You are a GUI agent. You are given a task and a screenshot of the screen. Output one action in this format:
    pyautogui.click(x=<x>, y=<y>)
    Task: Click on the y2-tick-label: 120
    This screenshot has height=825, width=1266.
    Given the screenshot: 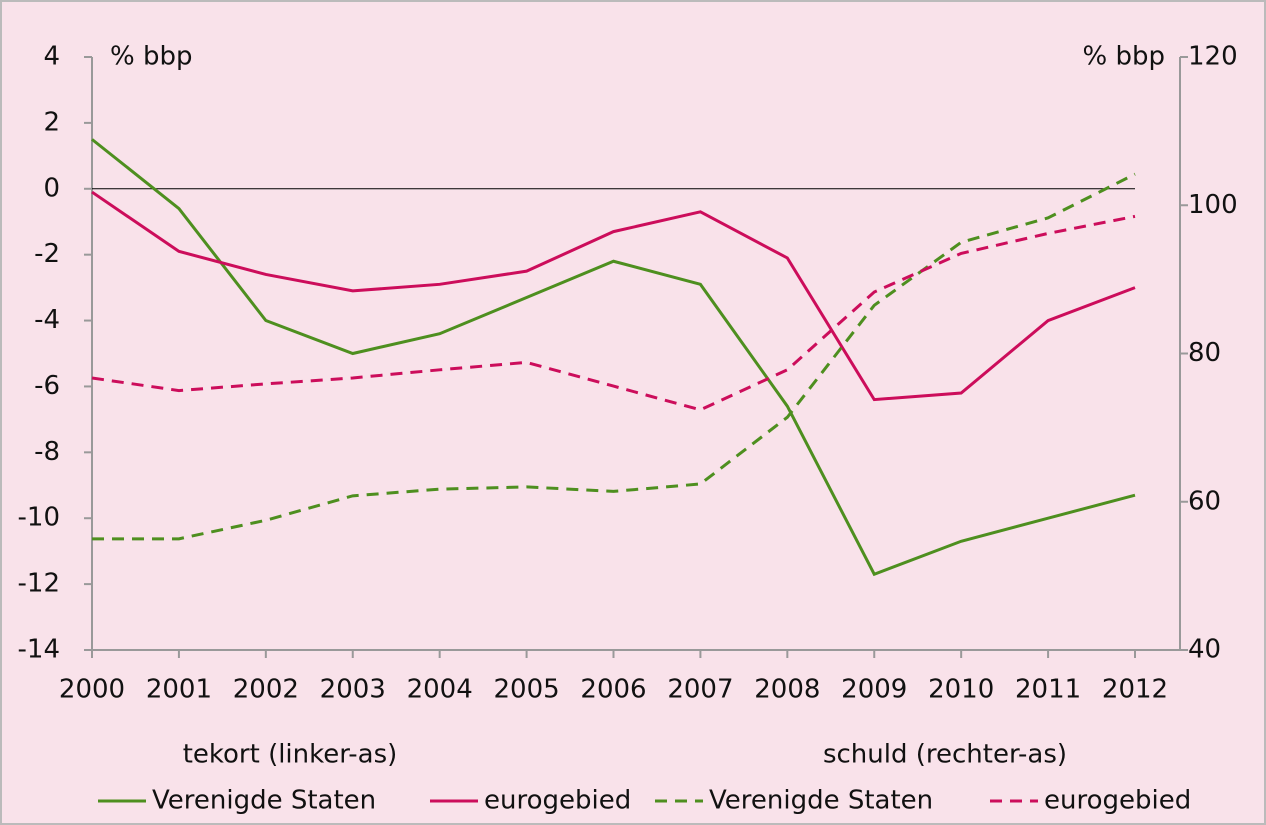 What is the action you would take?
    pyautogui.click(x=1213, y=57)
    